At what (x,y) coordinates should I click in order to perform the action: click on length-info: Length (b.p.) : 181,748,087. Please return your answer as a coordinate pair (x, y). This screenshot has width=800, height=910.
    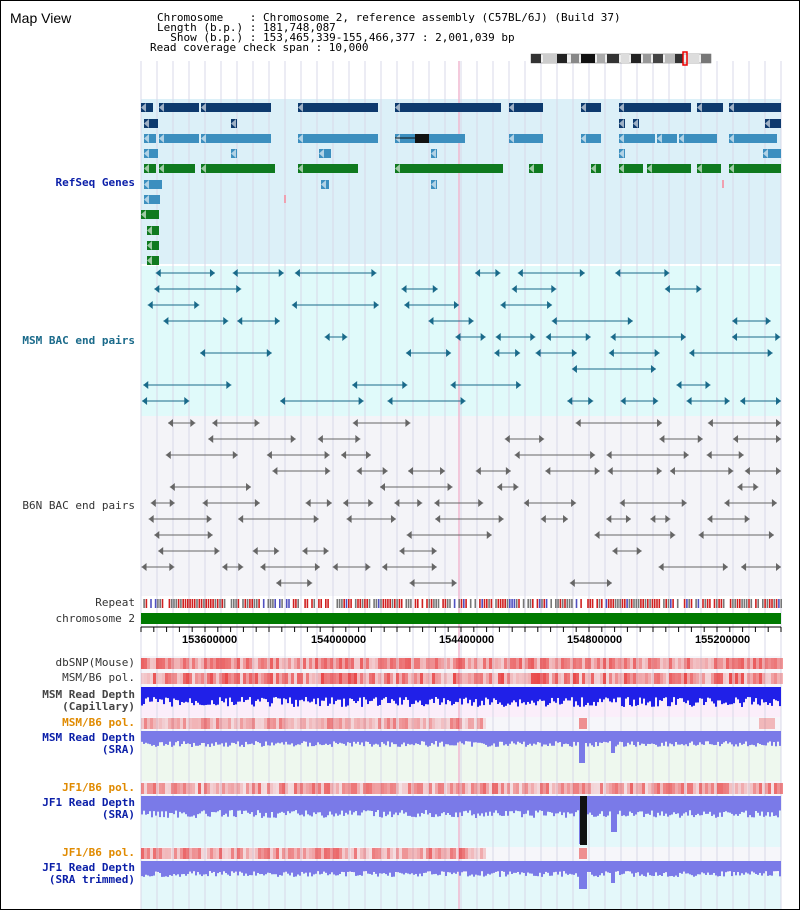
    Looking at the image, I should click on (246, 27).